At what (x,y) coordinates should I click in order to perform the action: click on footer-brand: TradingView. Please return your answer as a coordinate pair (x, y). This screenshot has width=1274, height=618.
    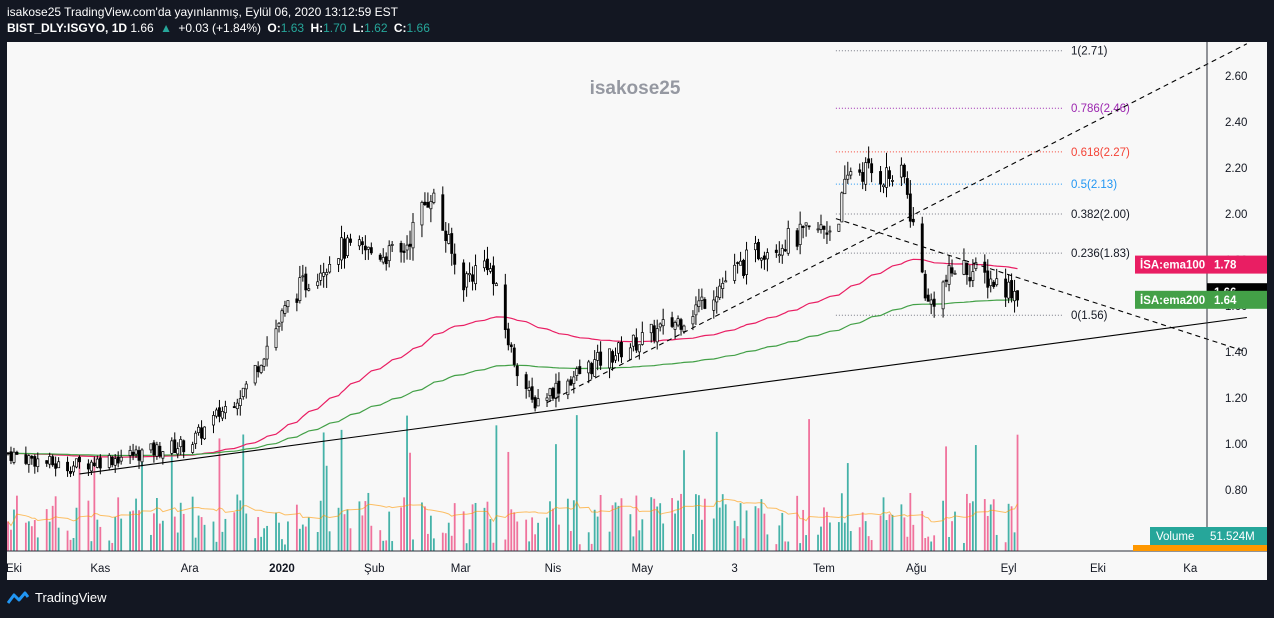
    Looking at the image, I should click on (57, 597).